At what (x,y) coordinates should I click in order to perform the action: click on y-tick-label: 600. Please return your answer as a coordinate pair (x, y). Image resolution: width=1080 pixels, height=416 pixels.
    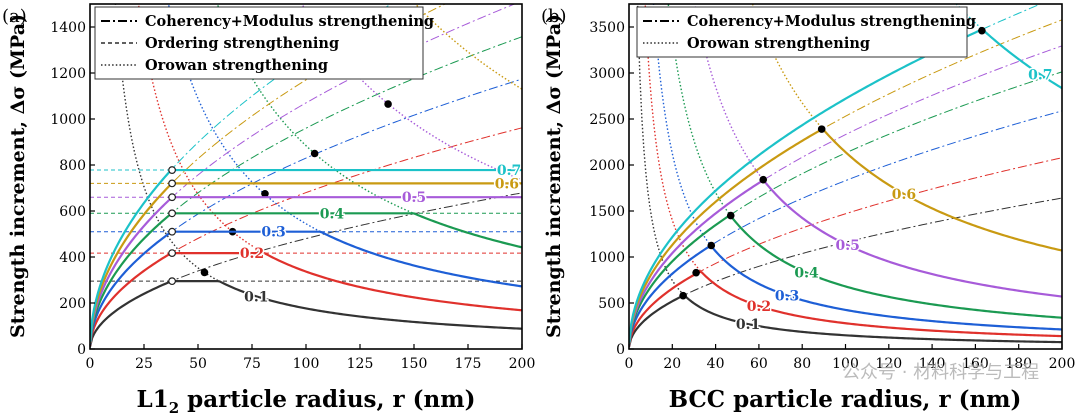
    Looking at the image, I should click on (72, 212).